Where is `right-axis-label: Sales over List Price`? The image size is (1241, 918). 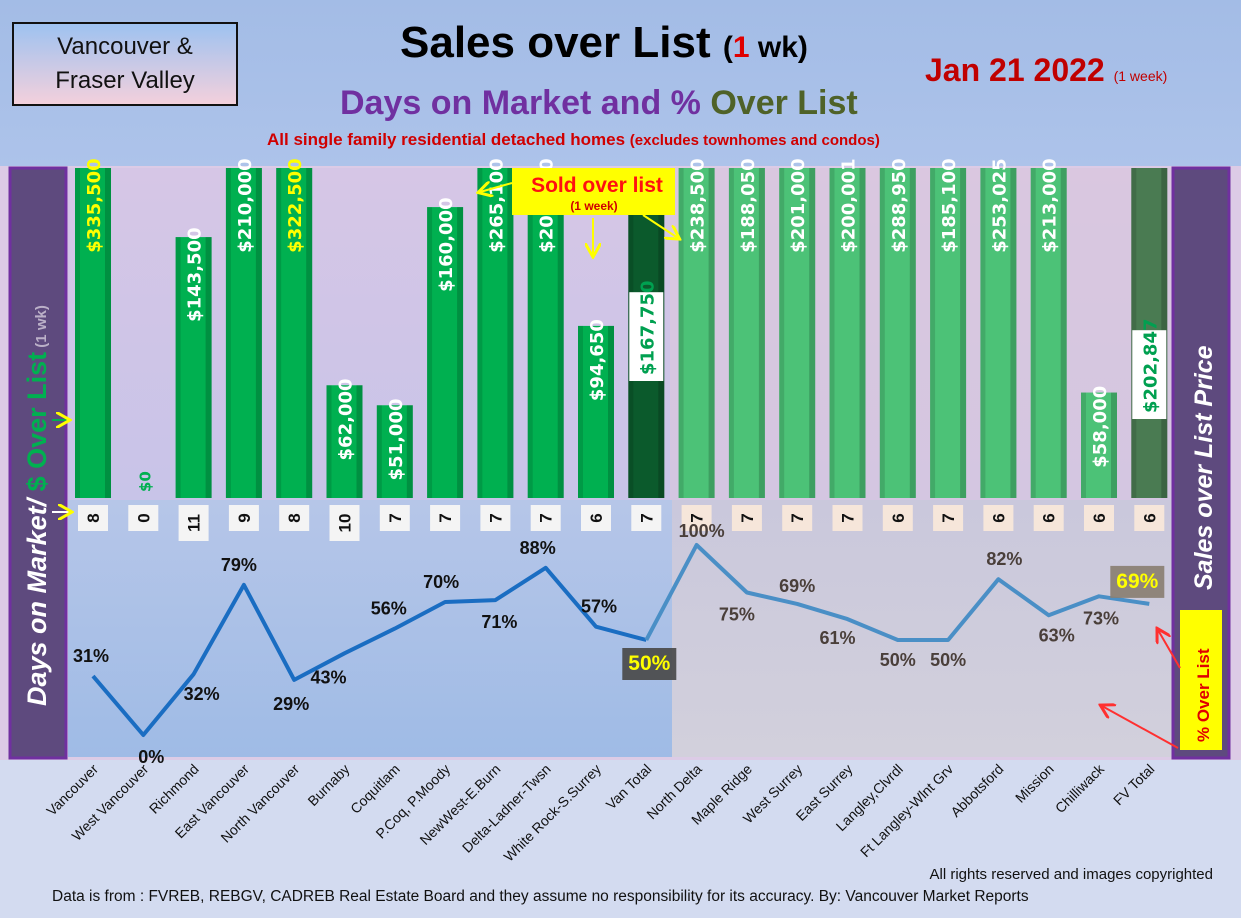 right-axis-label: Sales over List Price is located at coordinates (1204, 467).